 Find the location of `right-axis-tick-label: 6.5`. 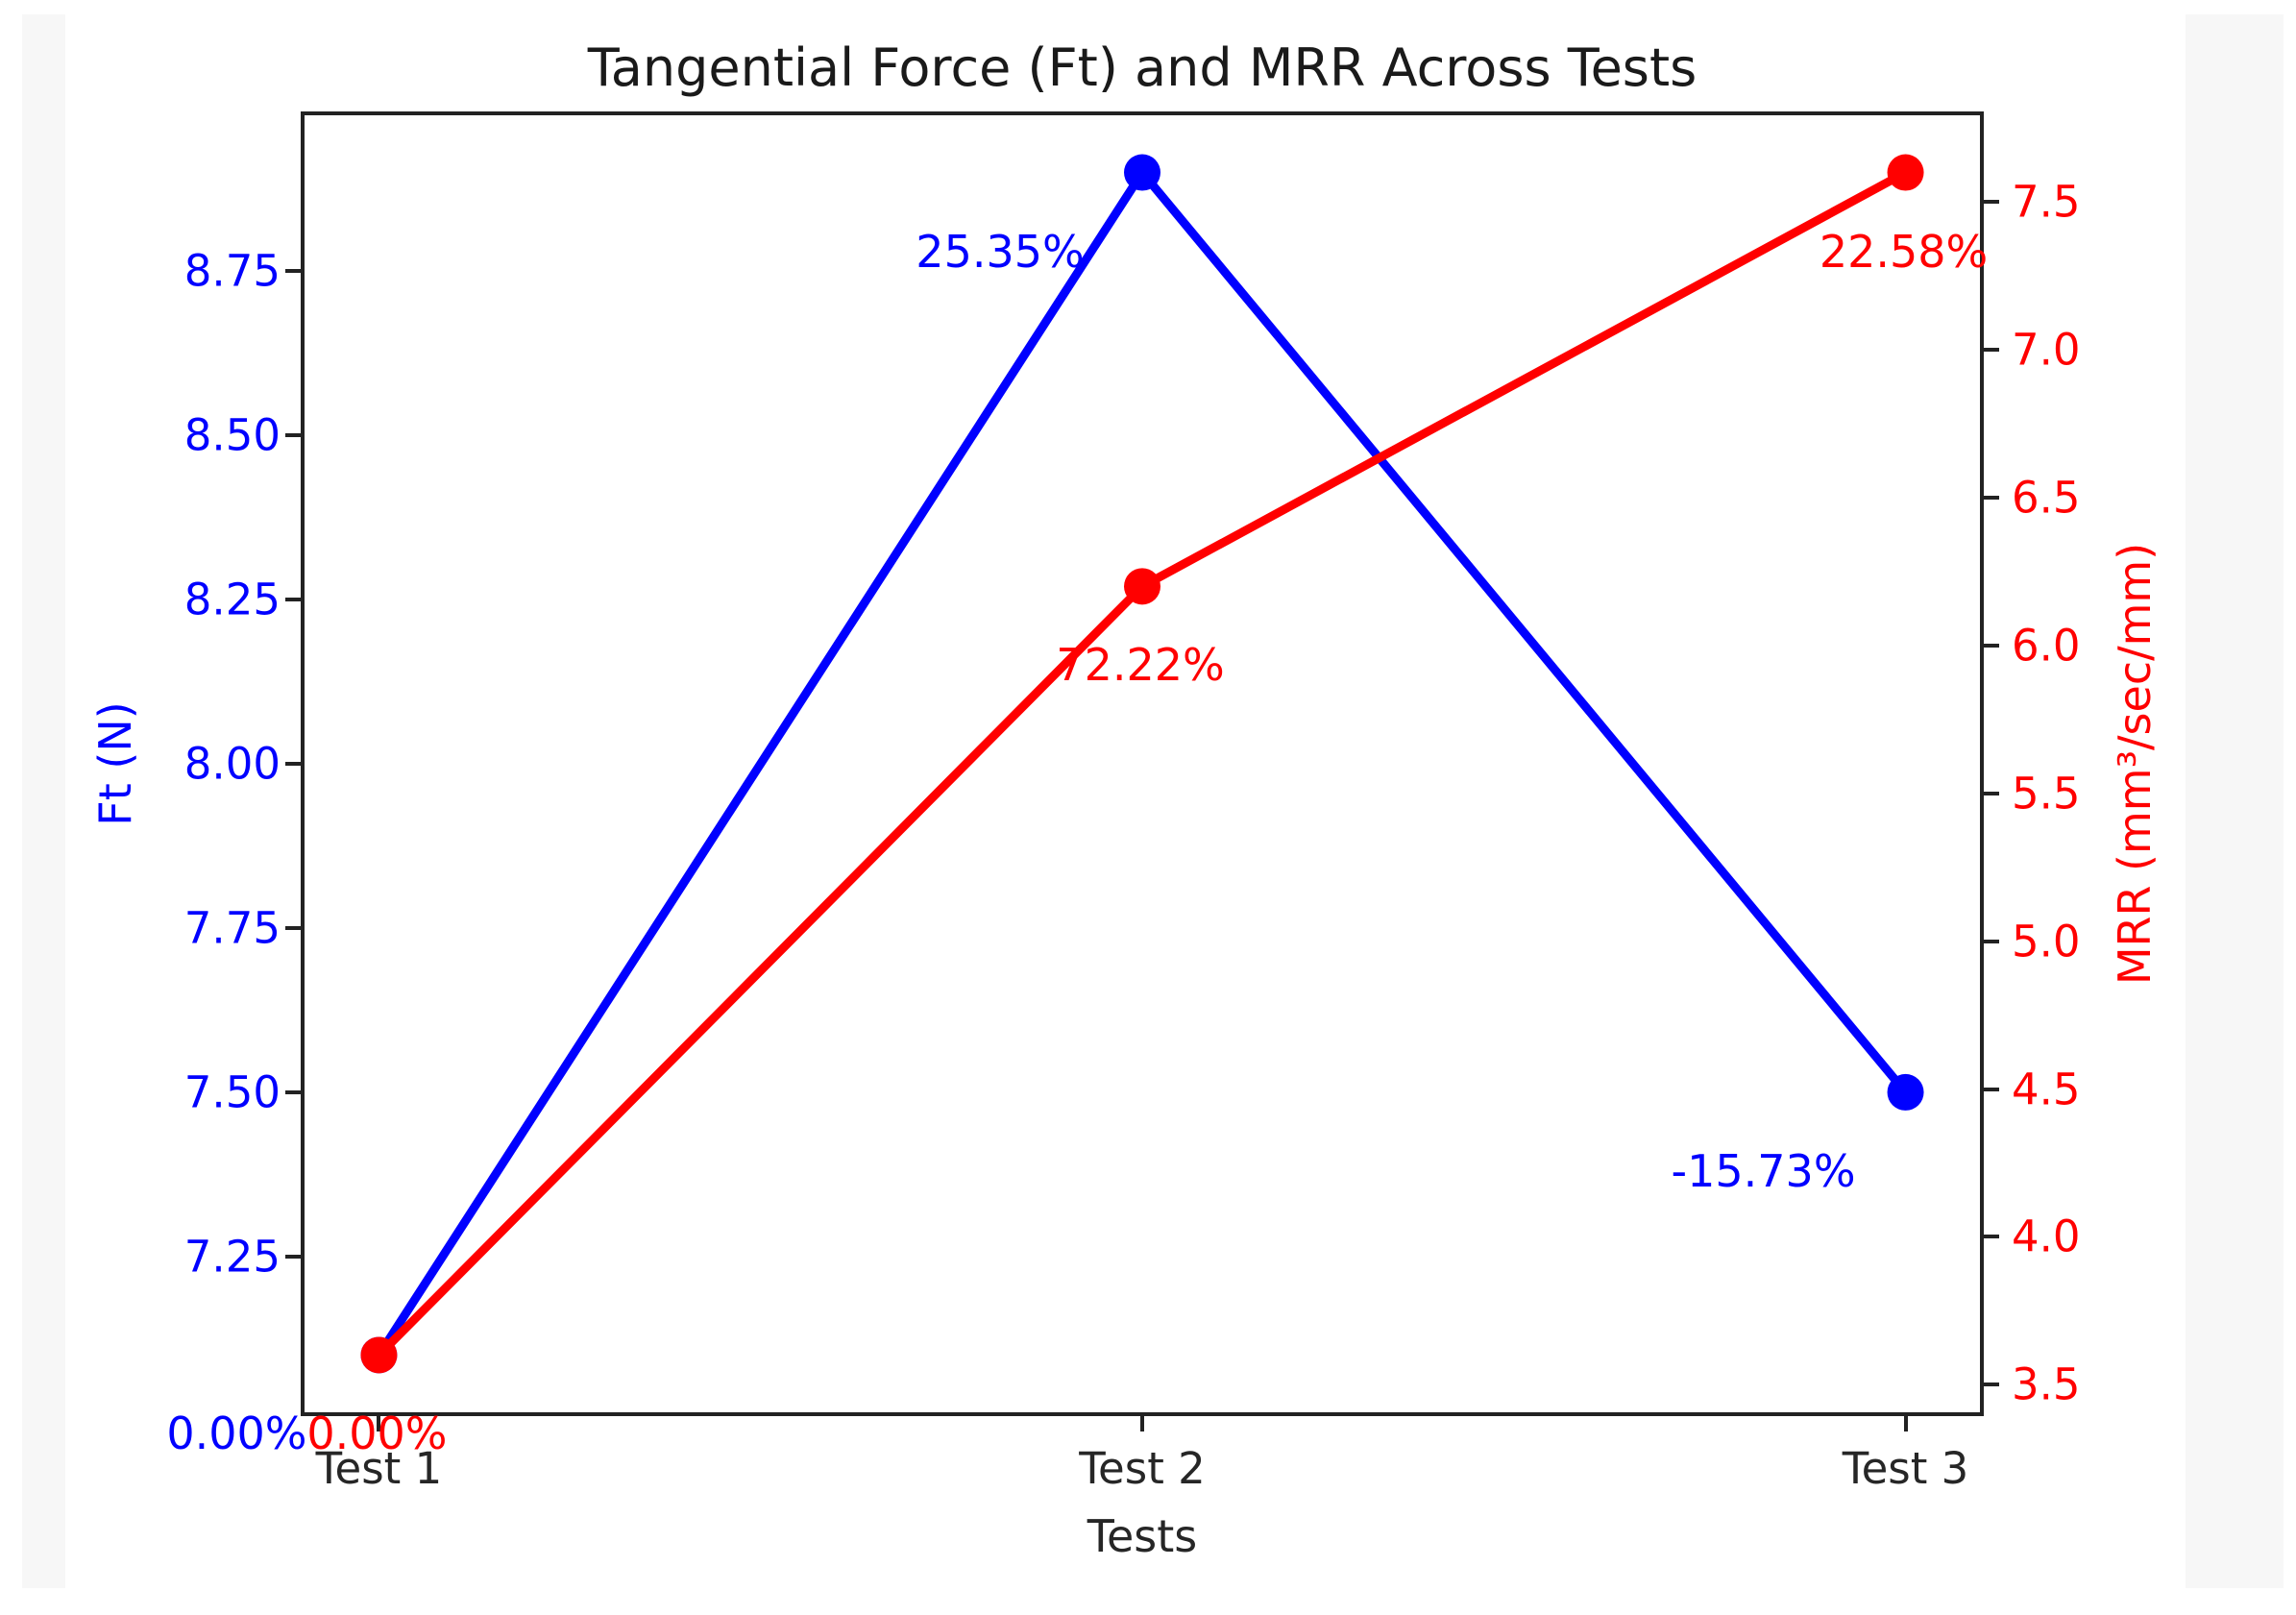

right-axis-tick-label: 6.5 is located at coordinates (2046, 498).